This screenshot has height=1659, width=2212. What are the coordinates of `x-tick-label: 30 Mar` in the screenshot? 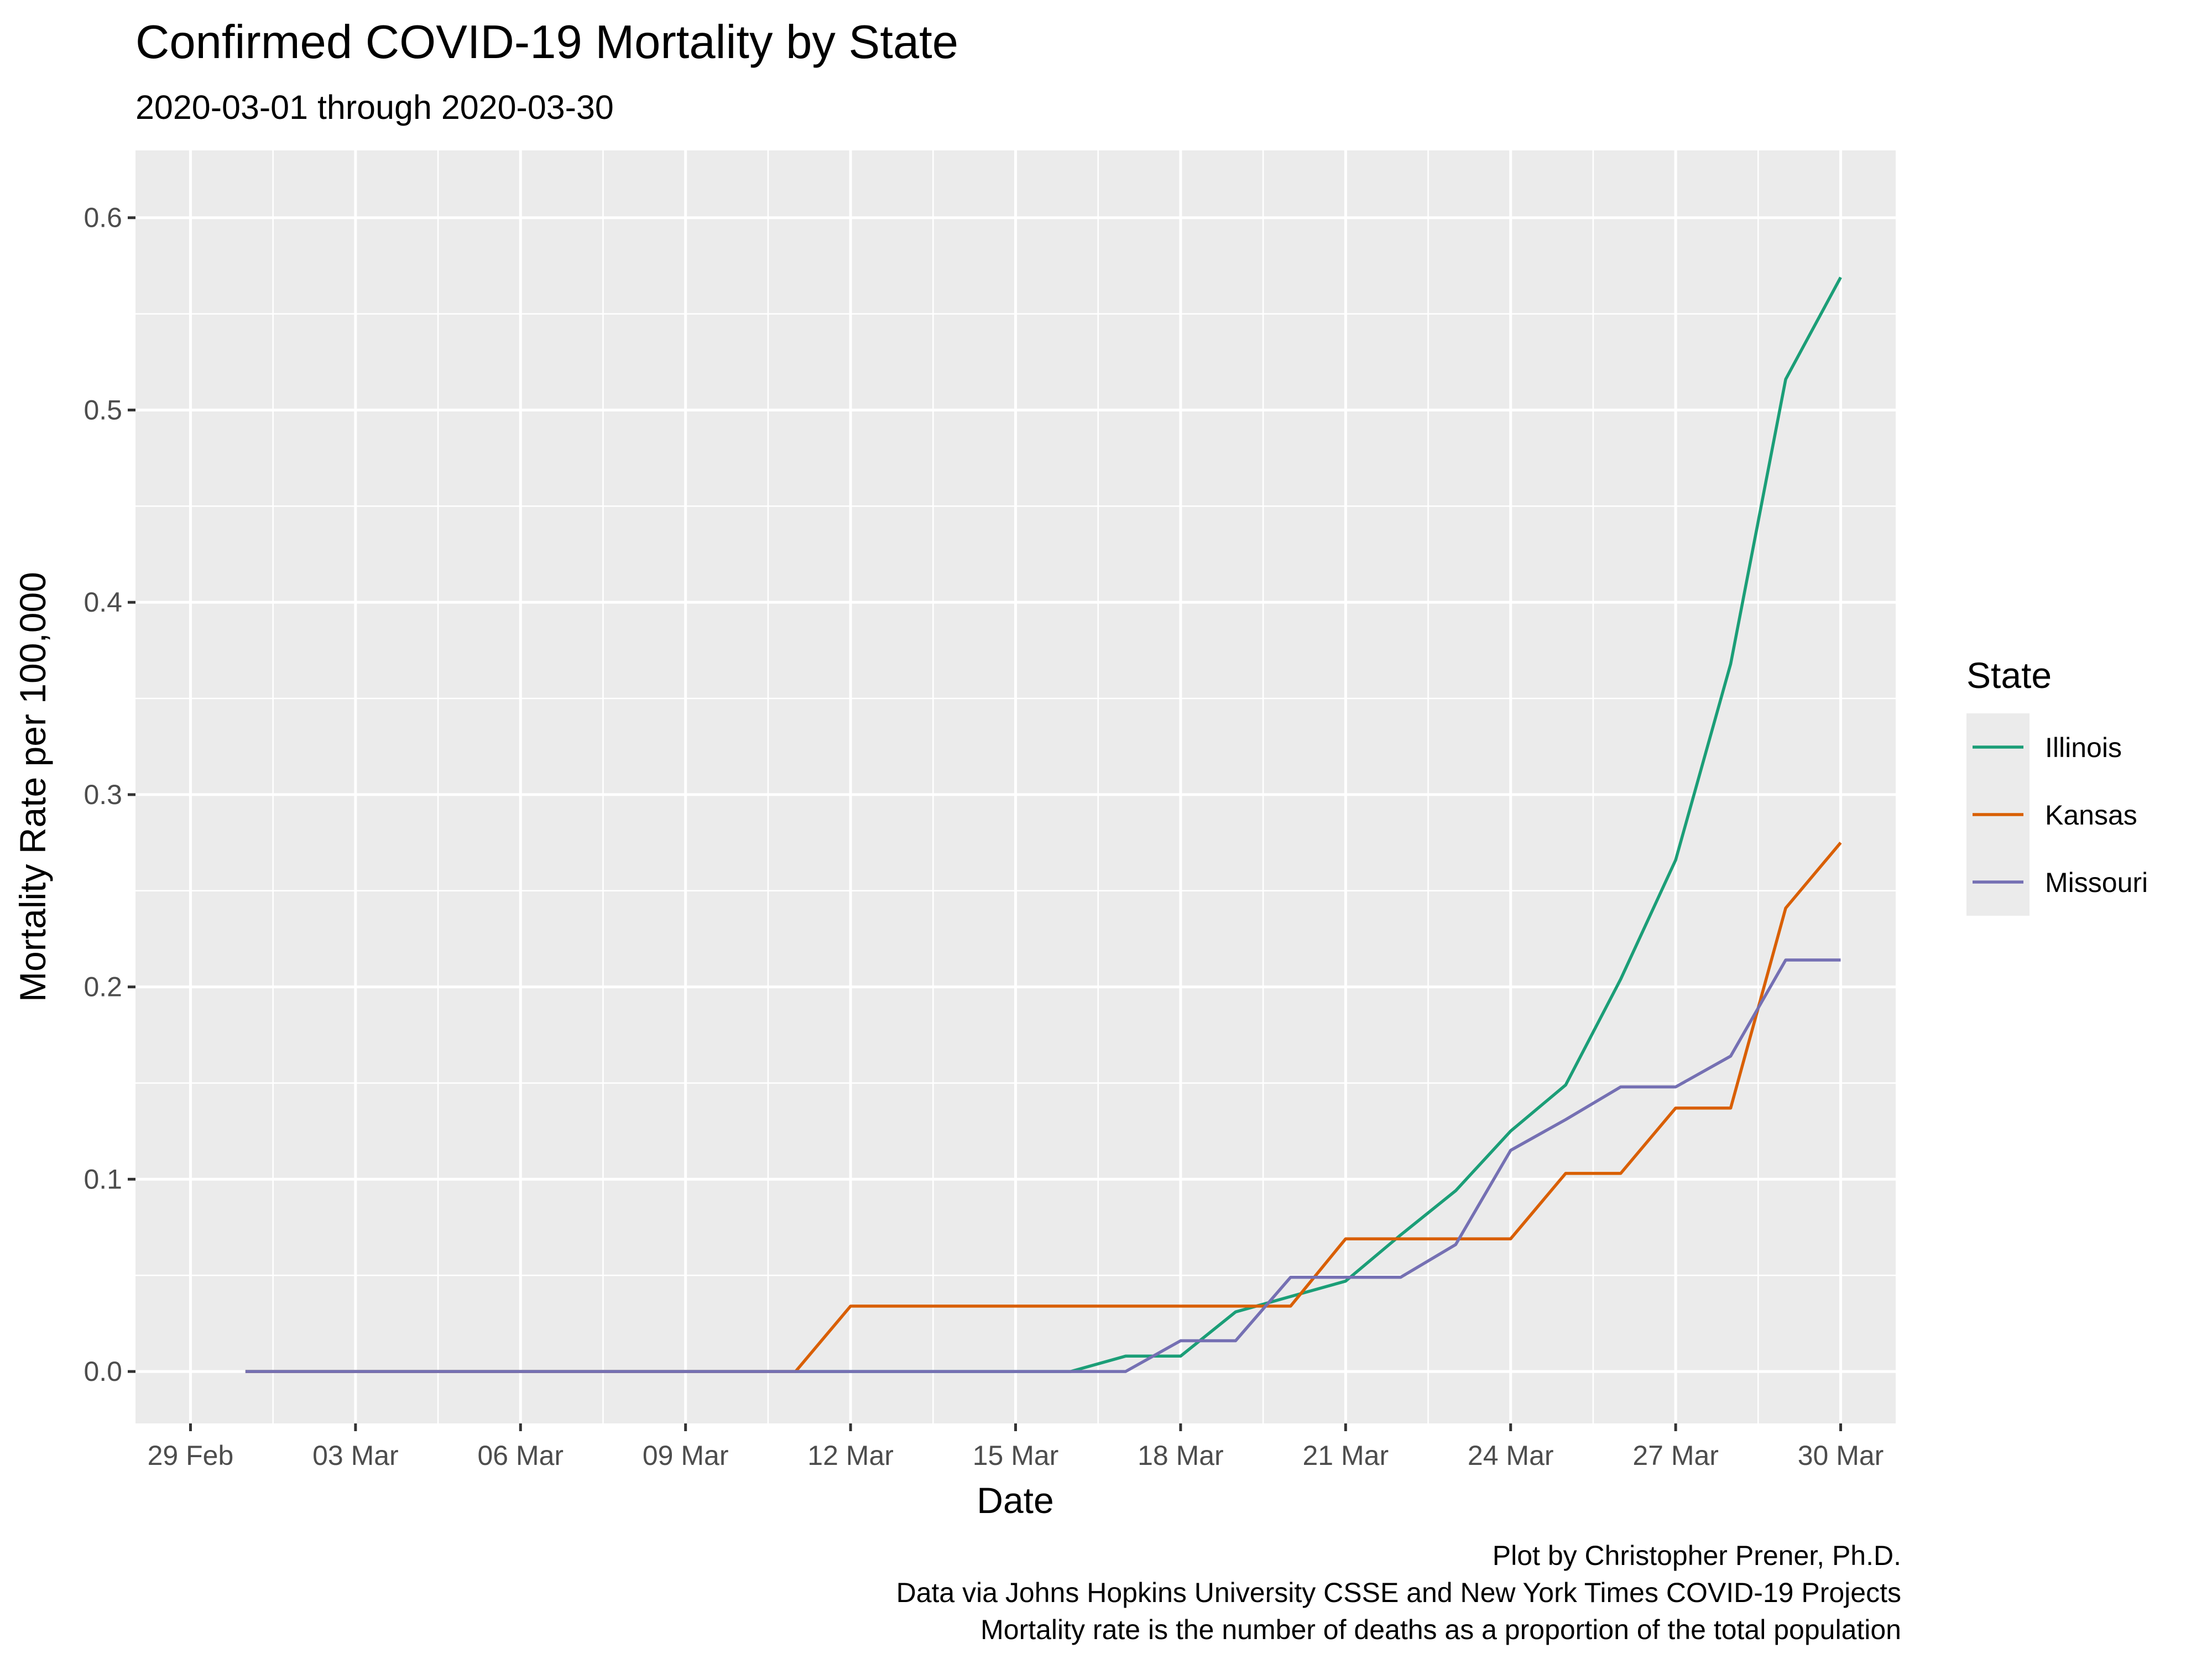 It's located at (1841, 1456).